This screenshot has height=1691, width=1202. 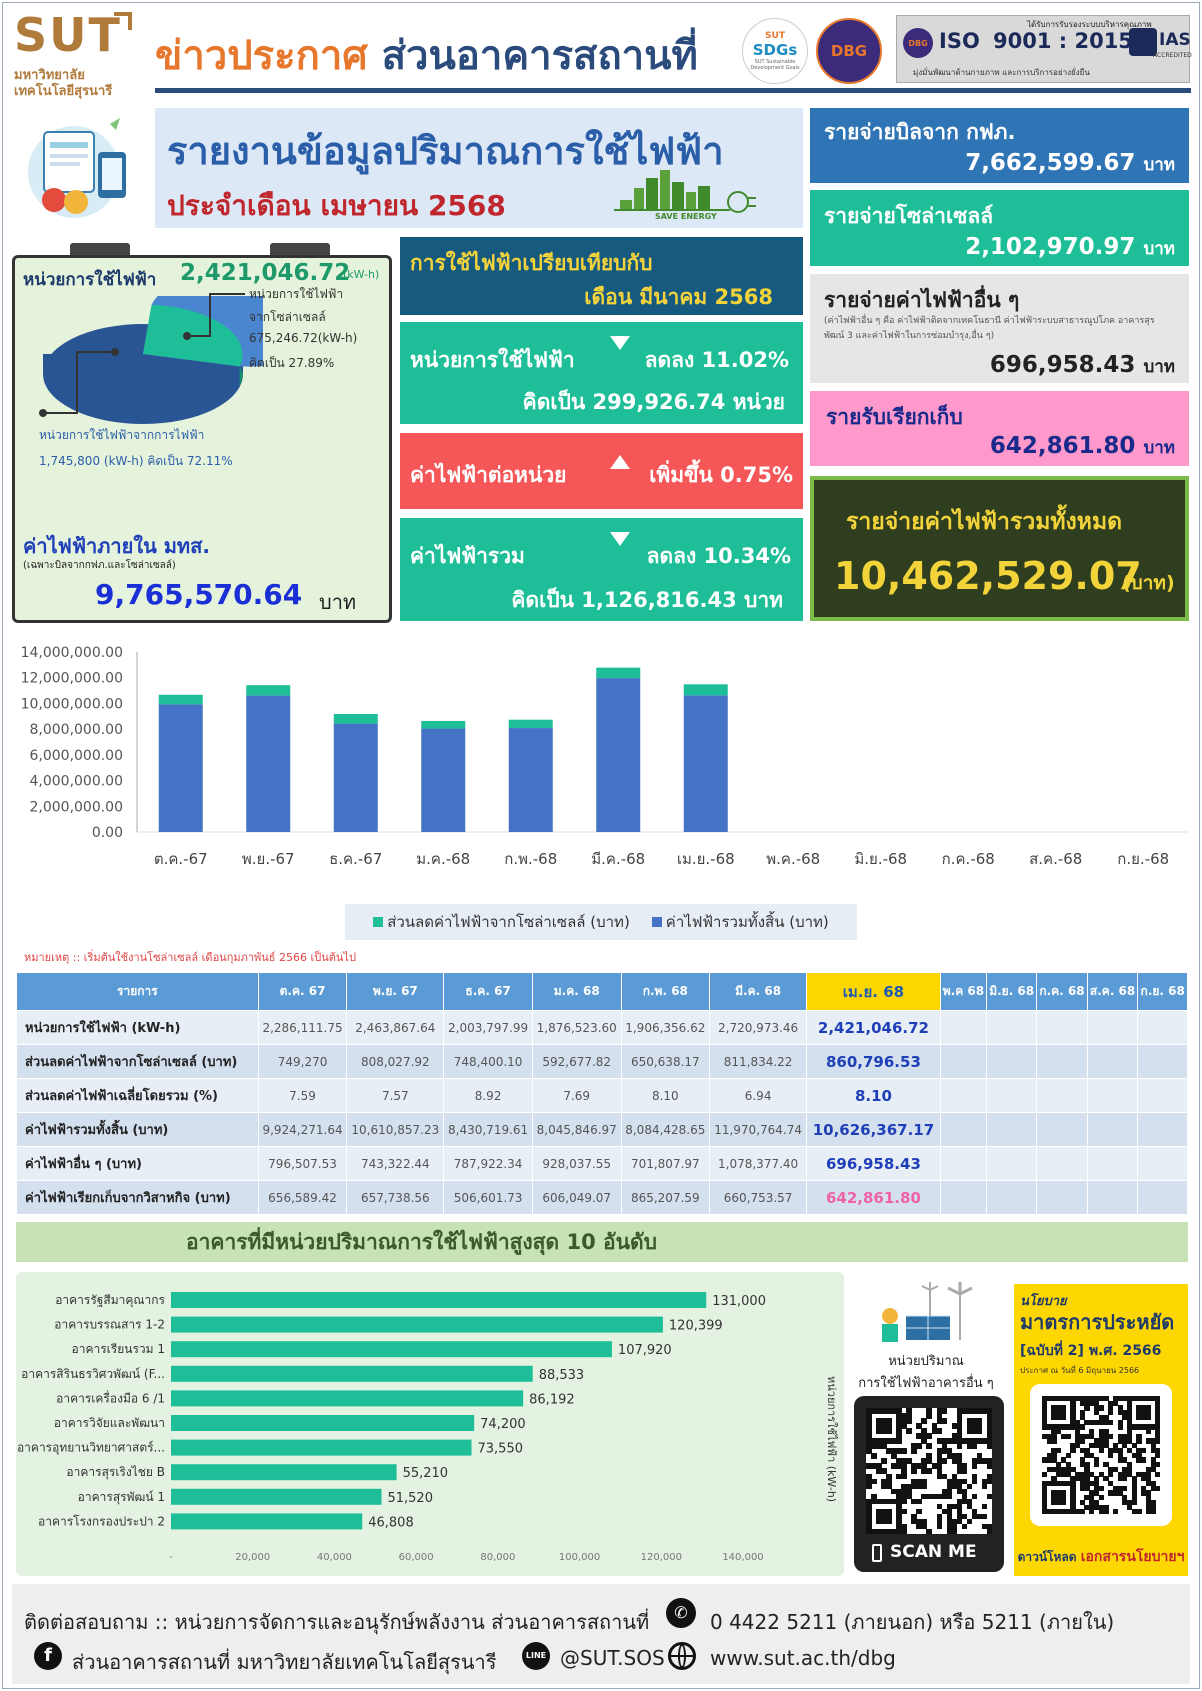 What do you see at coordinates (63, 91) in the screenshot?
I see `sut-logo-sub2: เทคโนโลยีสุรนารี` at bounding box center [63, 91].